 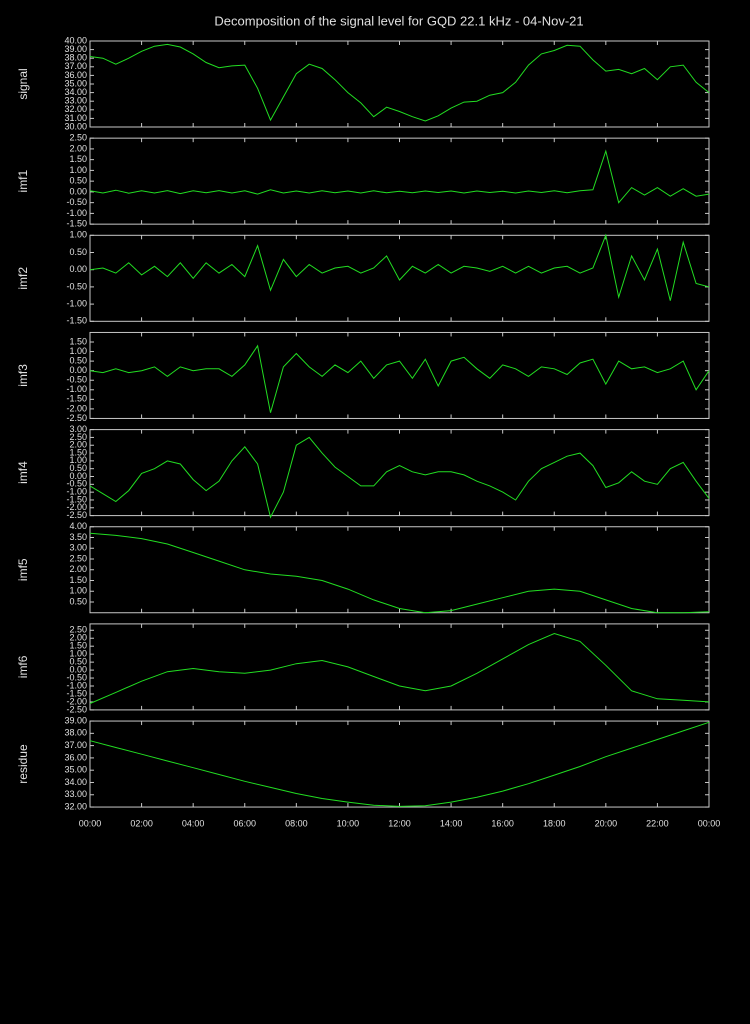 I want to click on x-tick-label: 14:00, so click(x=451, y=823).